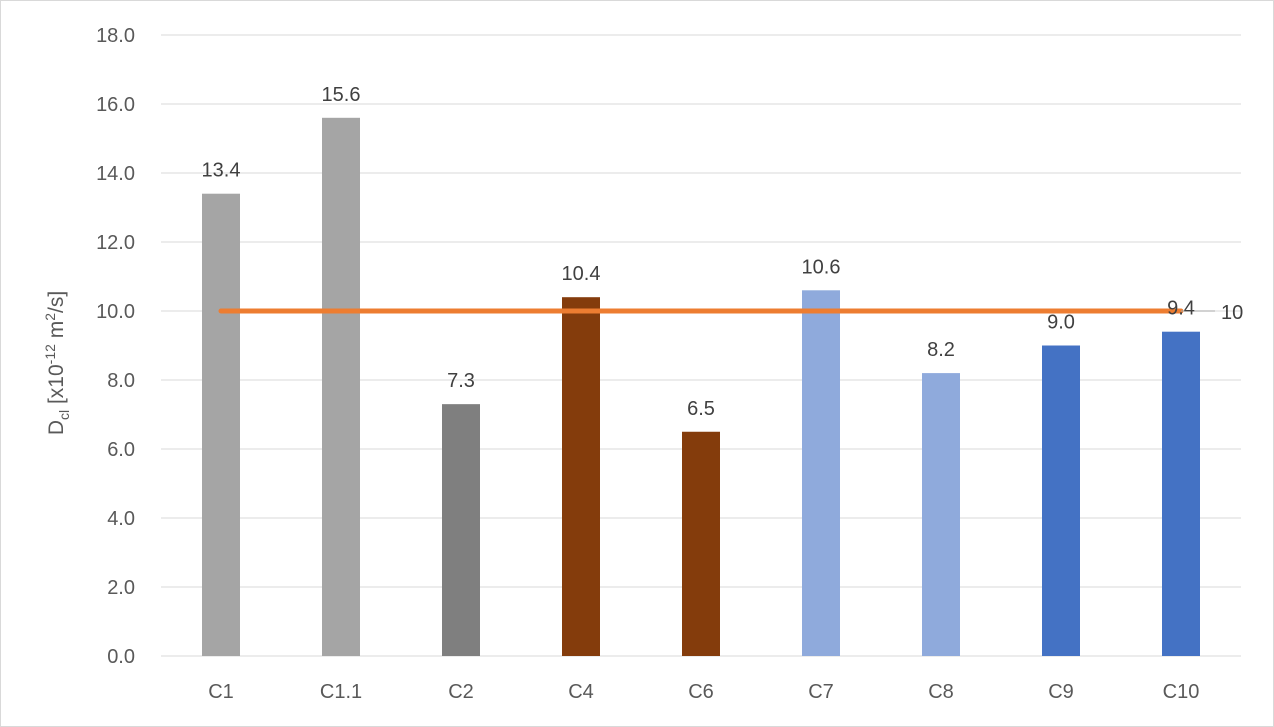 The image size is (1274, 727). Describe the element at coordinates (121, 588) in the screenshot. I see `y-tick-label: 2.0` at that location.